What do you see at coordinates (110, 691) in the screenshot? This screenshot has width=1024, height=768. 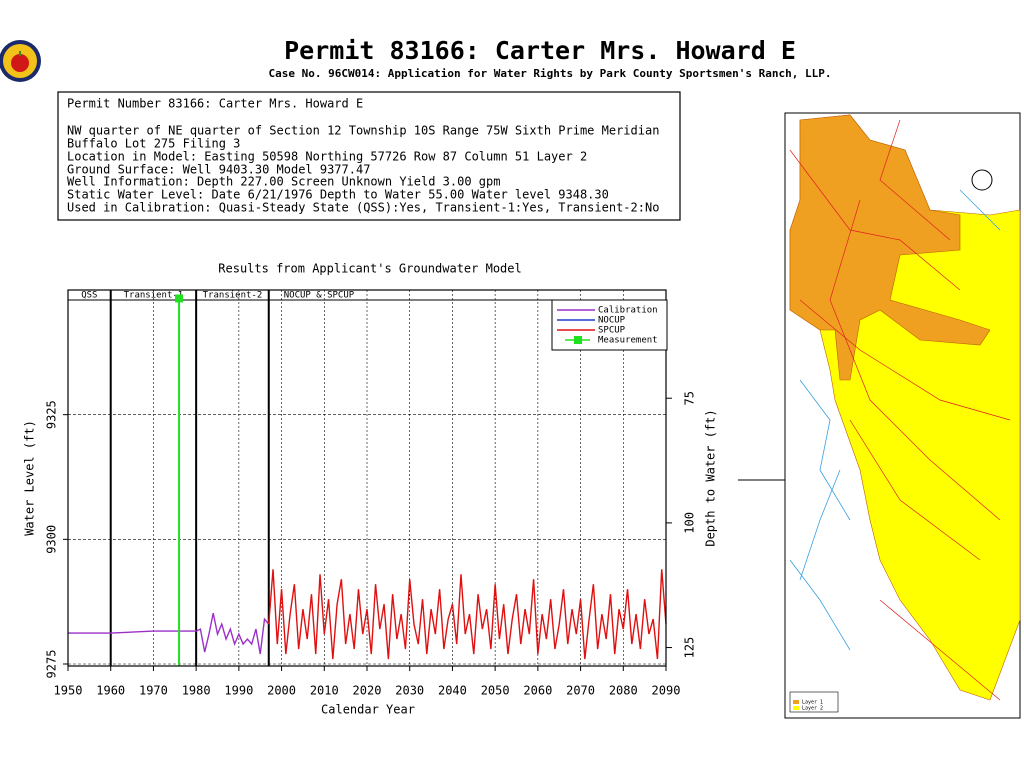 I see `x-tick-label: 1960` at bounding box center [110, 691].